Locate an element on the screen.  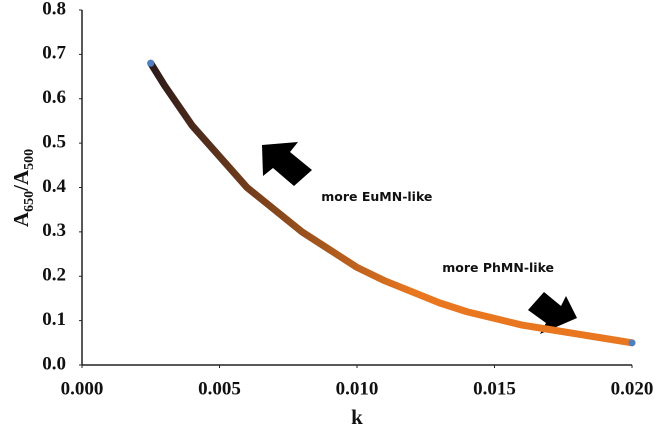
y-tick-label: 0.3 is located at coordinates (54, 230).